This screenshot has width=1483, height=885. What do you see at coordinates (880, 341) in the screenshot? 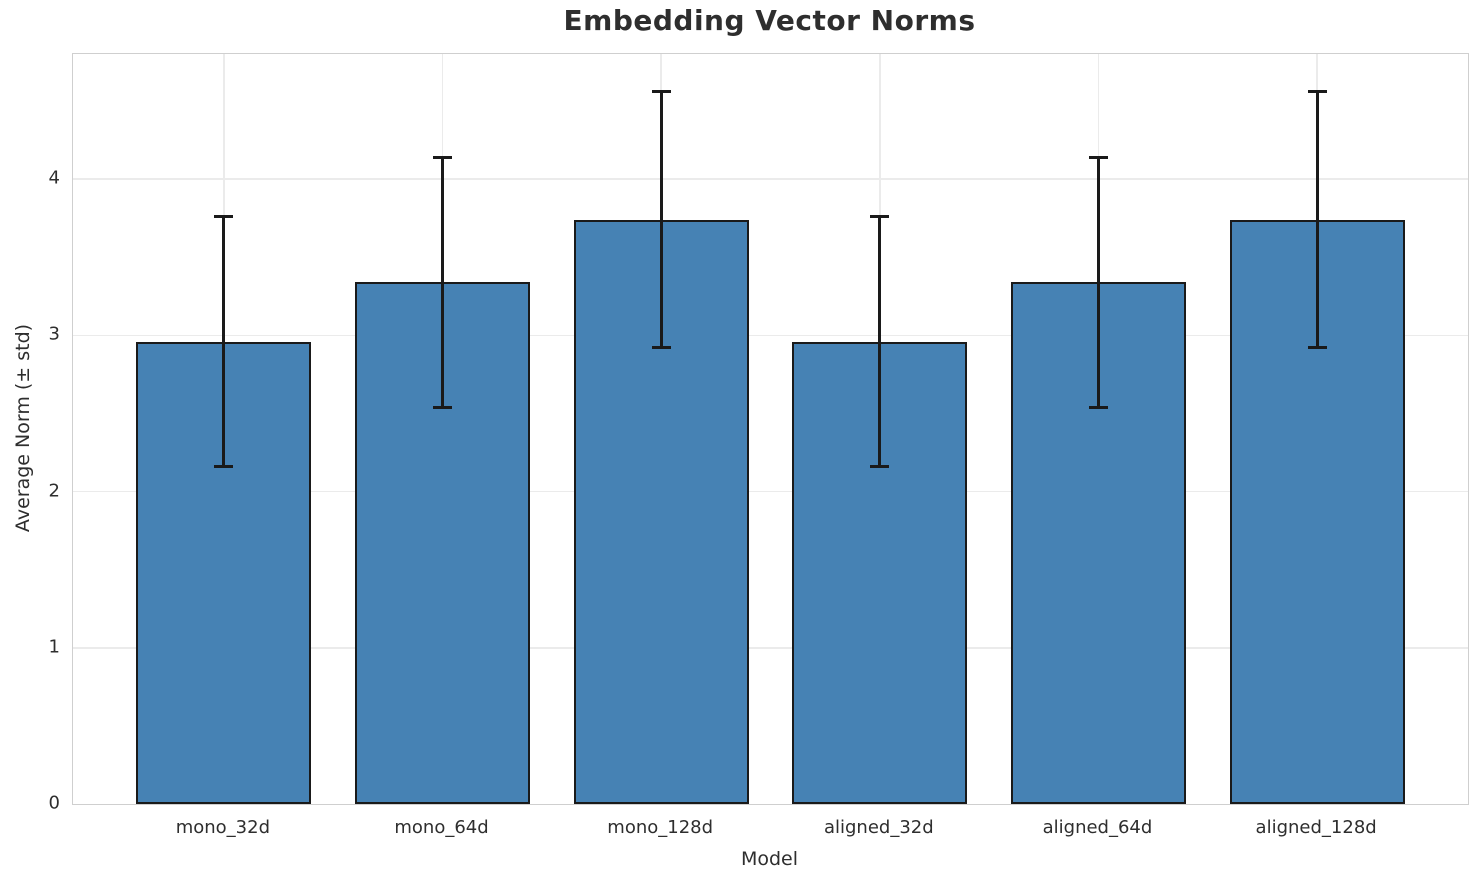
I see `error-bar-aligned_32d` at bounding box center [880, 341].